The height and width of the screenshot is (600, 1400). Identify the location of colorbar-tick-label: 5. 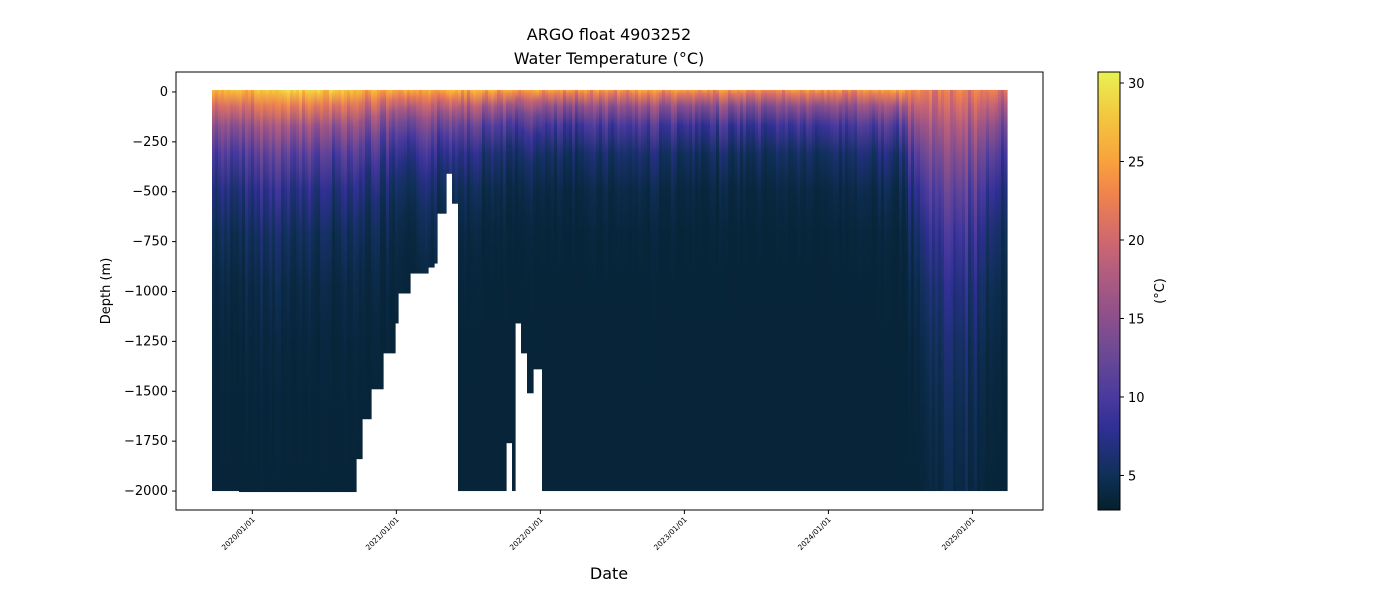
(1132, 476).